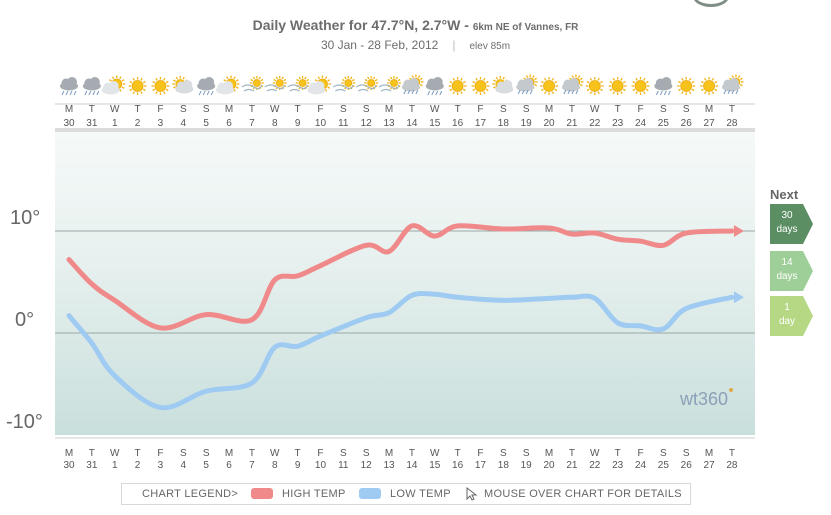 The image size is (831, 515). What do you see at coordinates (69, 453) in the screenshot?
I see `day-of-week-label: M` at bounding box center [69, 453].